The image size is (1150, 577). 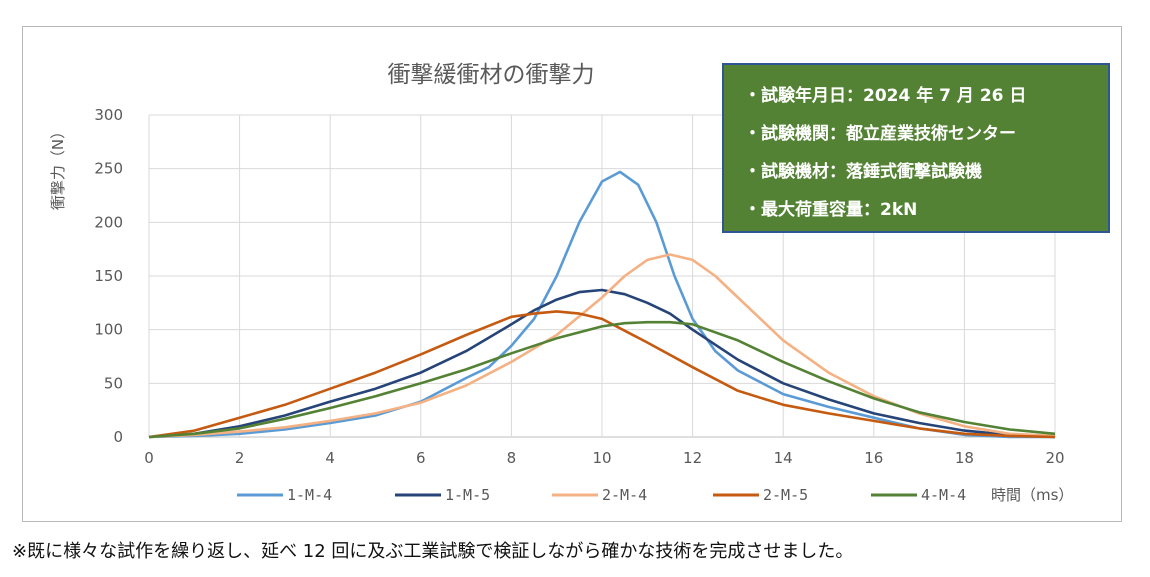 What do you see at coordinates (113, 383) in the screenshot?
I see `y-tick-label: 50` at bounding box center [113, 383].